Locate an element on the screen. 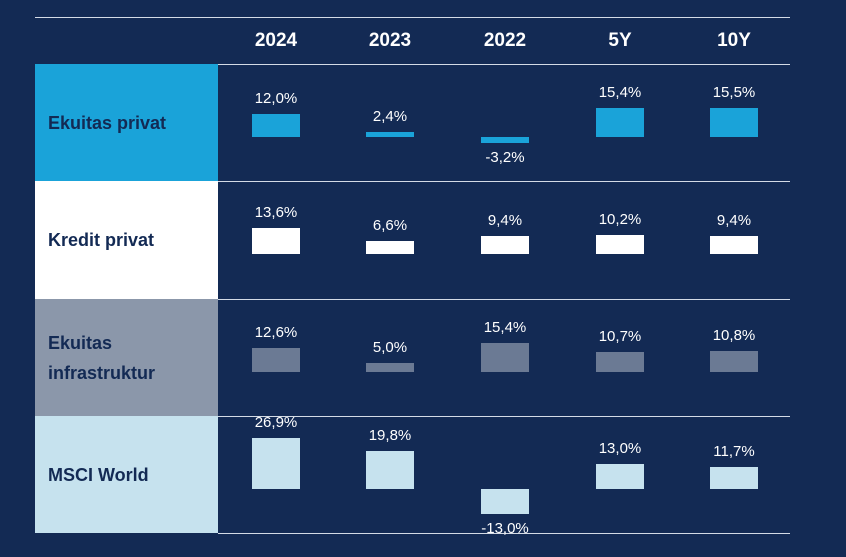 The width and height of the screenshot is (846, 557). data-label: -3,2% is located at coordinates (505, 158).